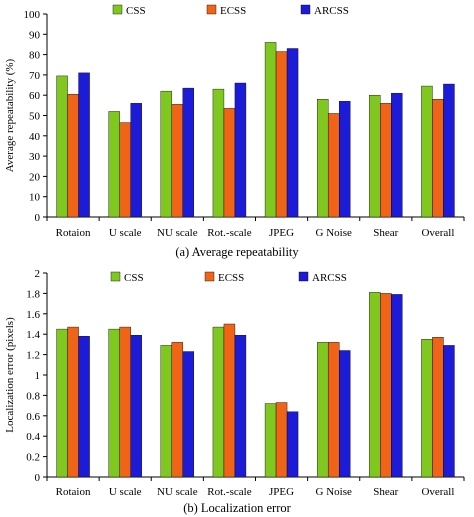  Describe the element at coordinates (33, 315) in the screenshot. I see `y-tick-label: 1.6` at that location.